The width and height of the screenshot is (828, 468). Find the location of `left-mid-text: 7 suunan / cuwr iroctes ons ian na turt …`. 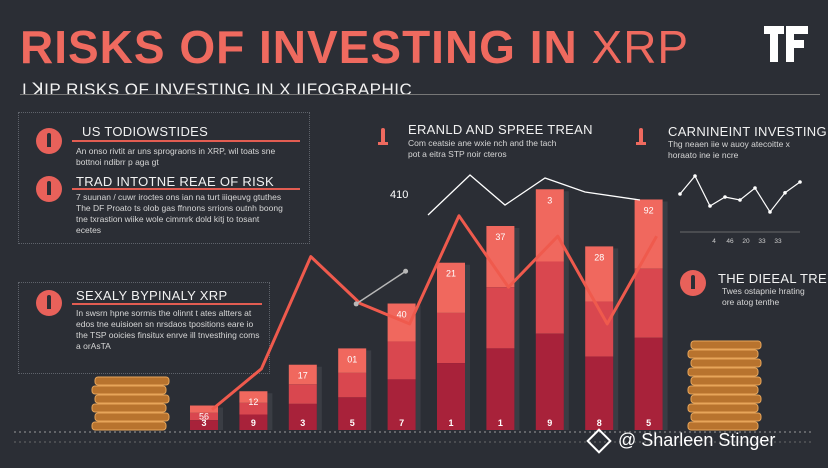

left-mid-text: 7 suunan / cuwr iroctes ons ian na turt … is located at coordinates (179, 213).